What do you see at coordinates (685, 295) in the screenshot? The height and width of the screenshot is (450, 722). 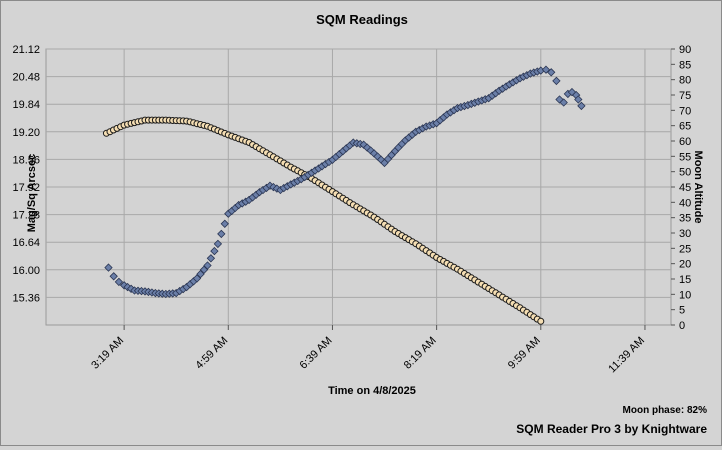 I see `y2-tick-label: 10` at bounding box center [685, 295].